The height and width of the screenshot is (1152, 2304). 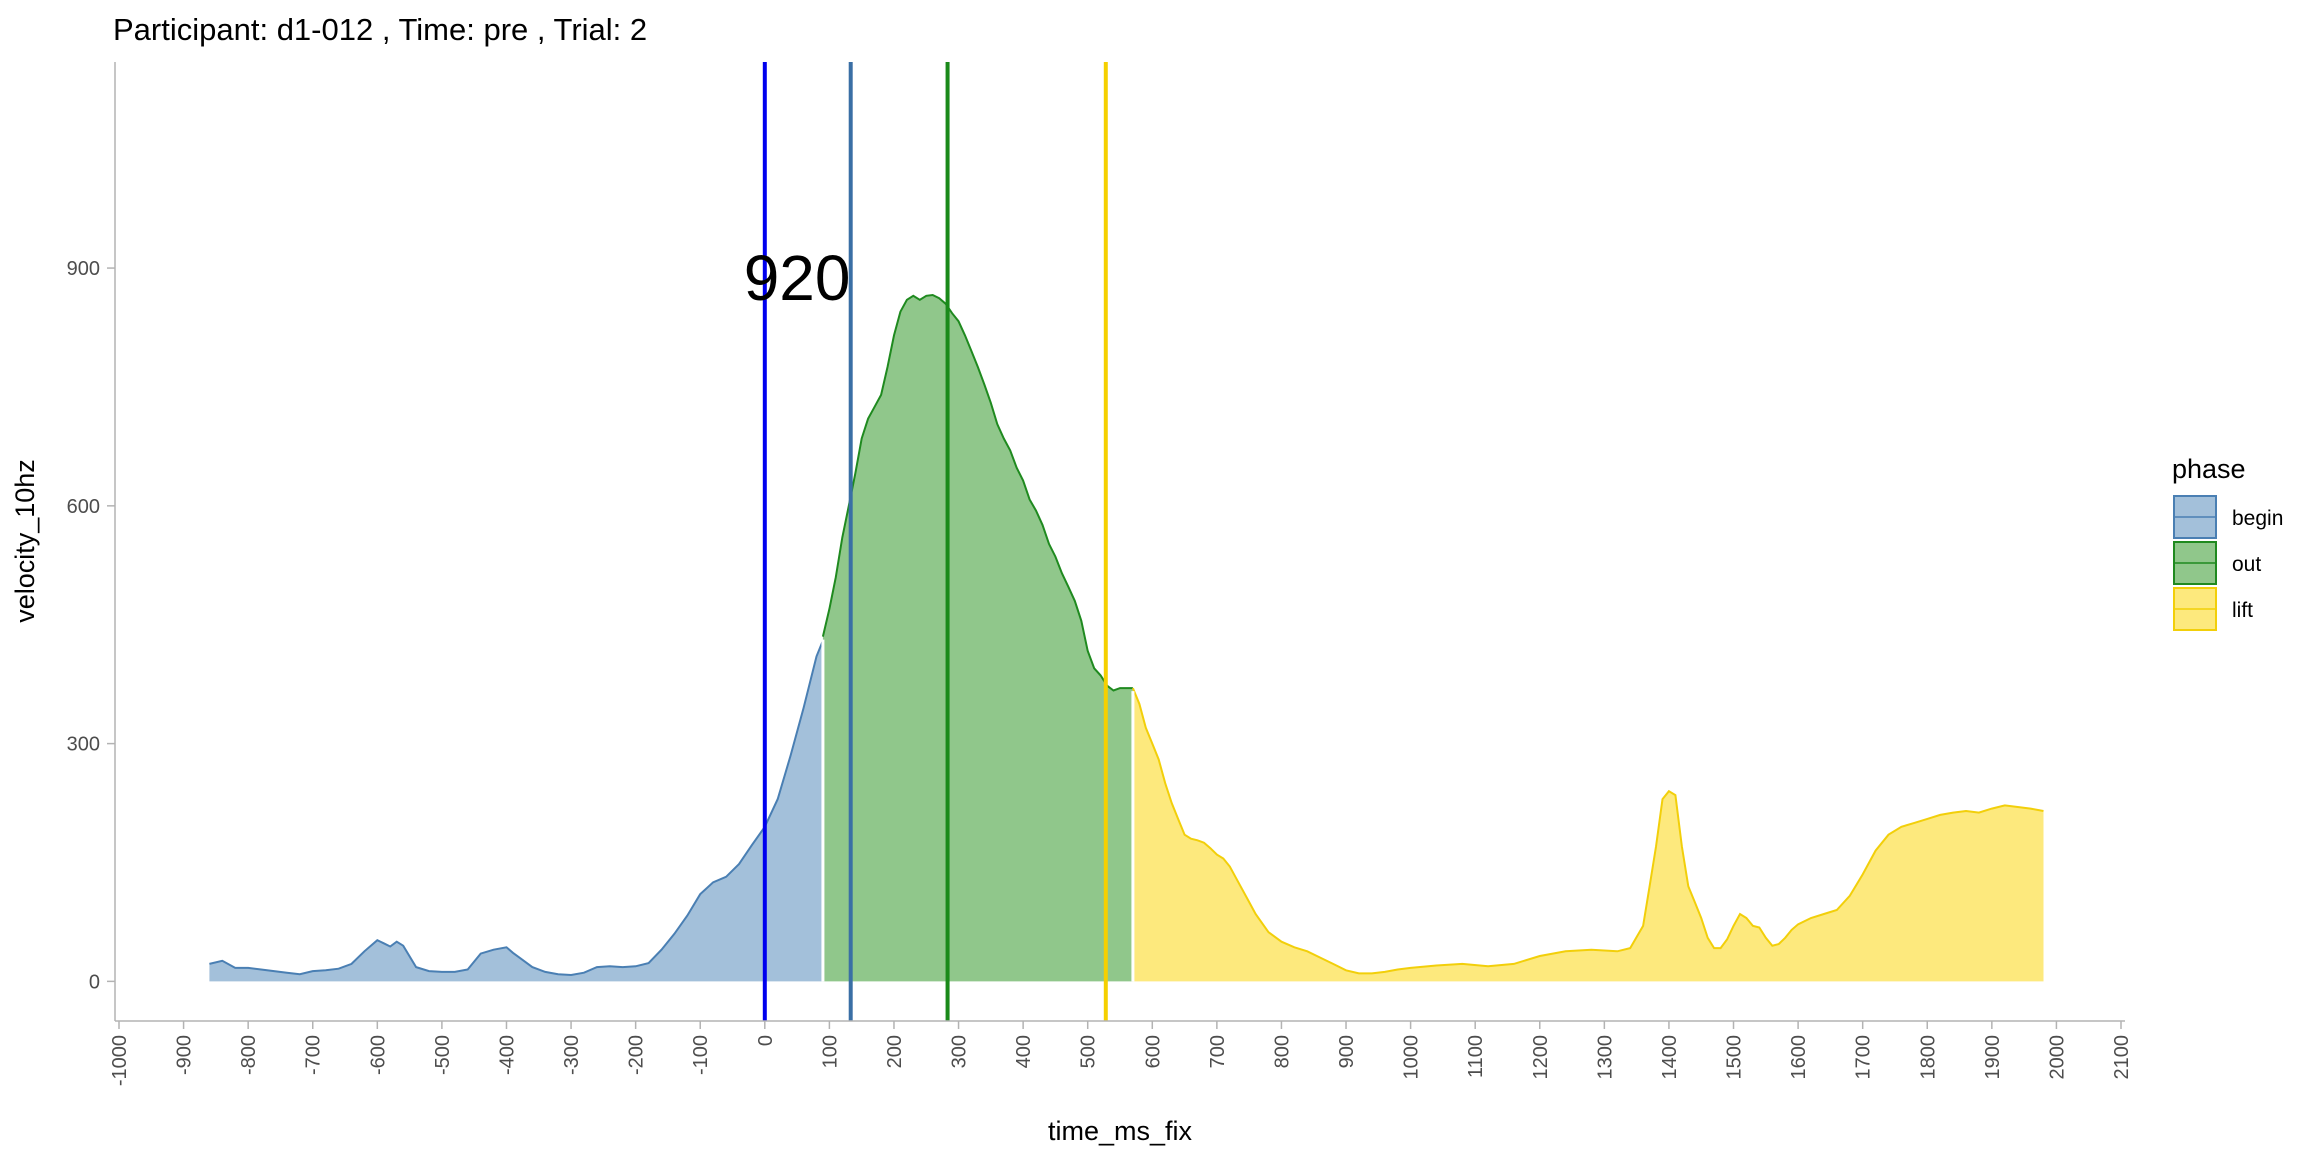 I want to click on area-outline-out, so click(x=977, y=492).